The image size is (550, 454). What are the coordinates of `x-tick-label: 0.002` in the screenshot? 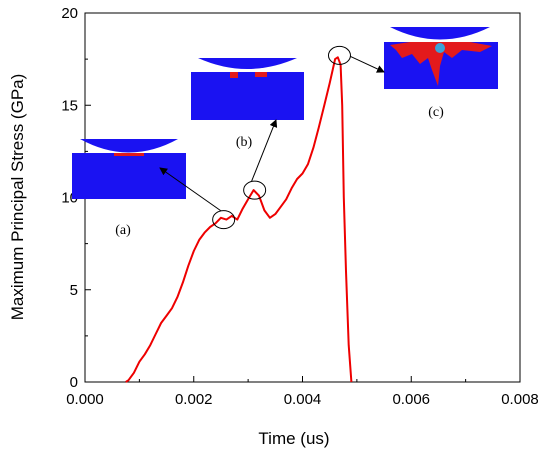 It's located at (194, 399).